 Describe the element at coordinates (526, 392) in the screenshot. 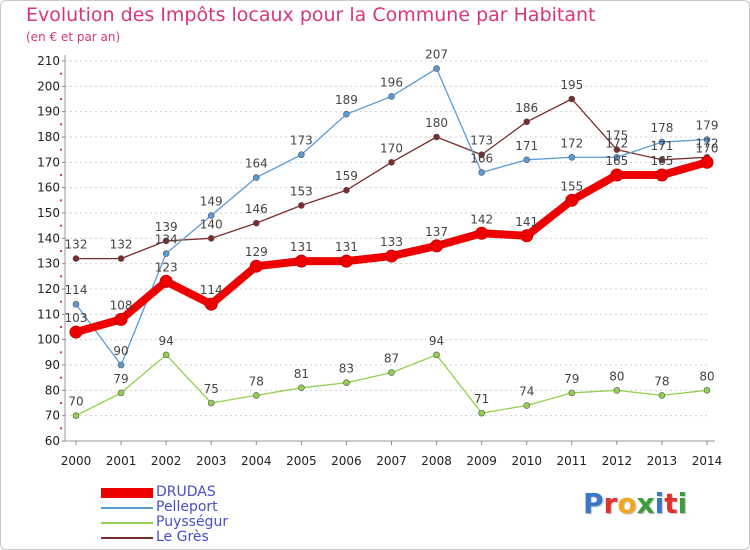

I see `data-label: 74` at that location.